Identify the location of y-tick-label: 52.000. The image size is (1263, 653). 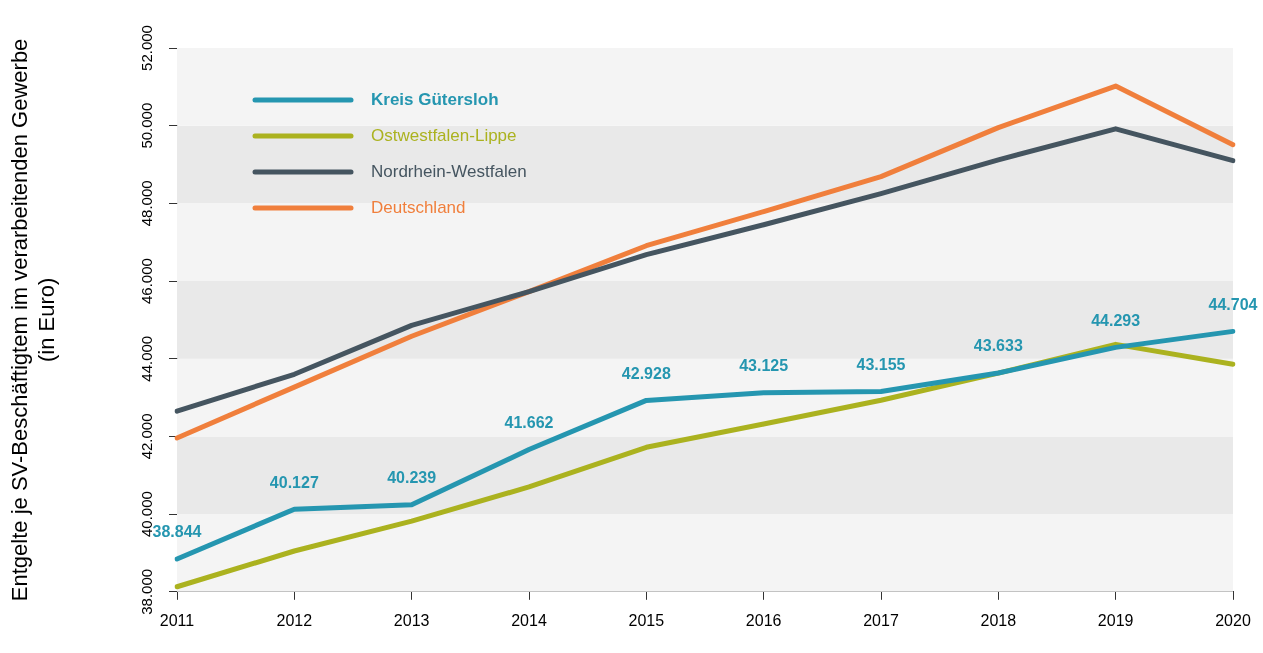
(146, 48).